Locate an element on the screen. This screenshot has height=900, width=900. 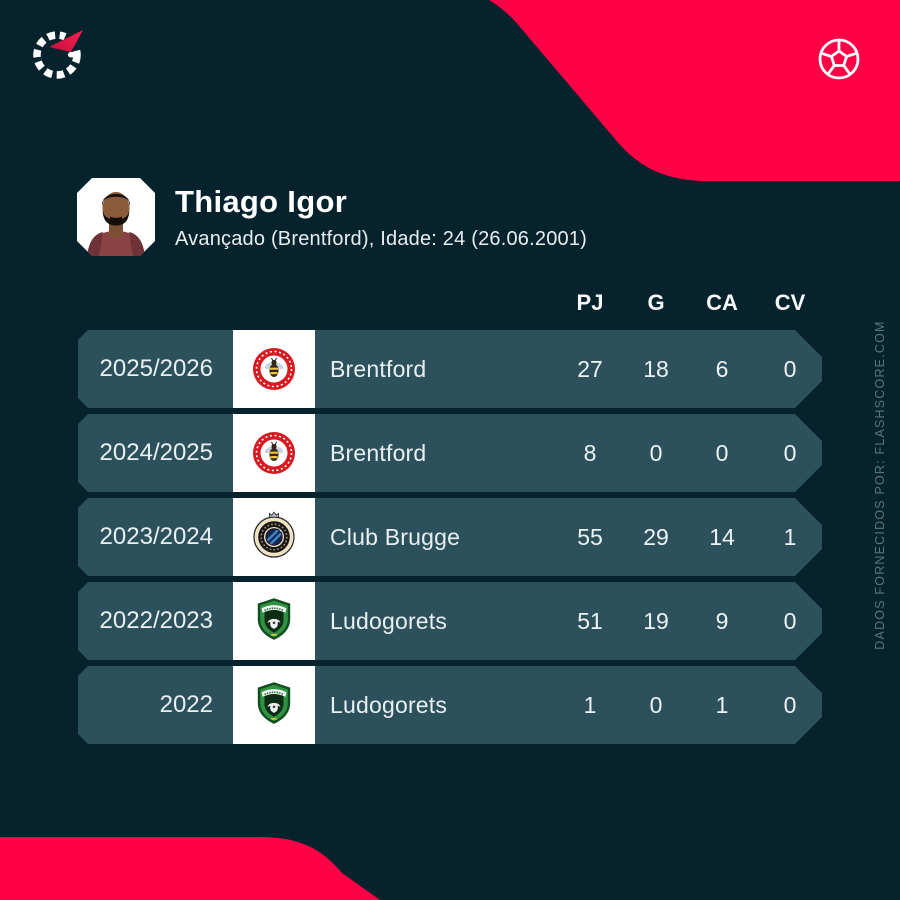
player-portrait is located at coordinates (116, 217).